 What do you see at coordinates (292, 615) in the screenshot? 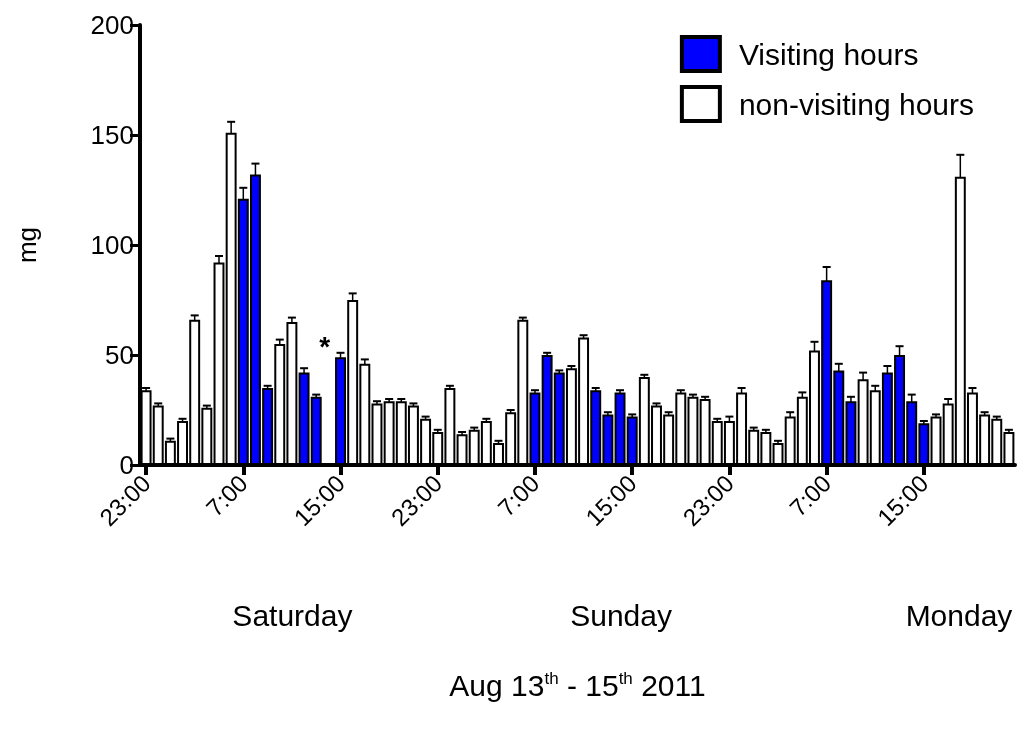
I see `text: Saturday` at bounding box center [292, 615].